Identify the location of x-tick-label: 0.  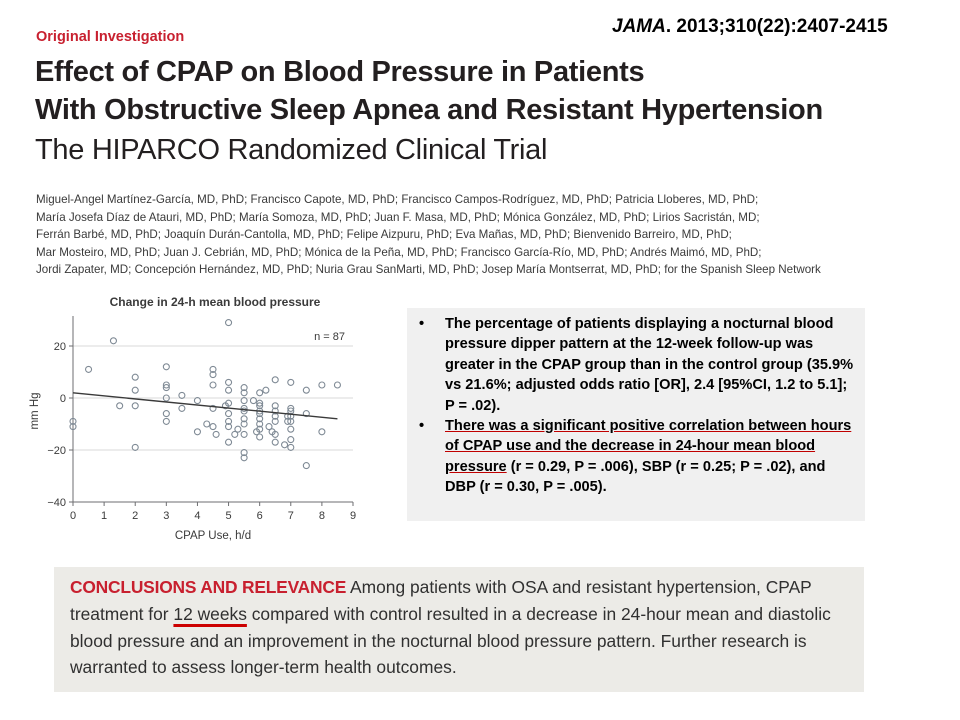
(73, 516).